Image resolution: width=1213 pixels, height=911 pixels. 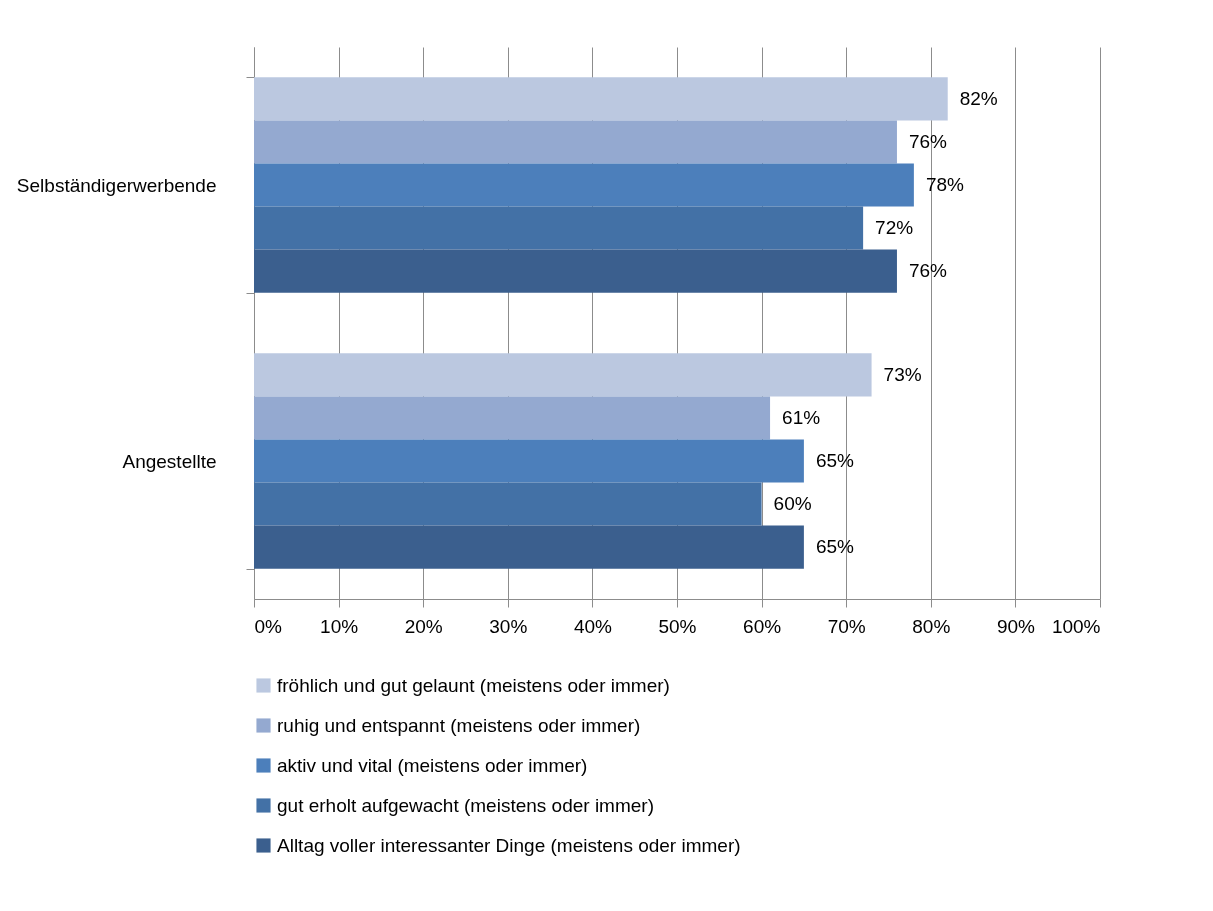 What do you see at coordinates (1016, 626) in the screenshot?
I see `x-tick-label: 90%` at bounding box center [1016, 626].